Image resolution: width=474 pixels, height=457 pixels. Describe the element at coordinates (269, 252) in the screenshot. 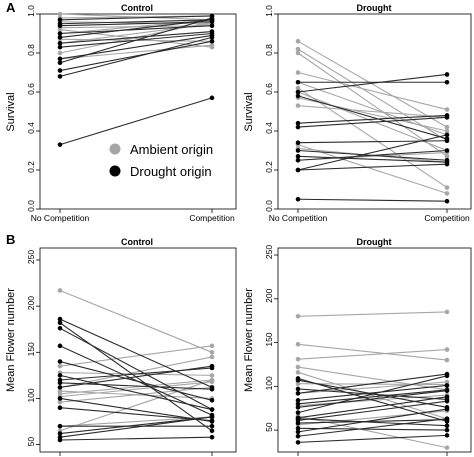

I see `y-tick-label: 250` at that location.